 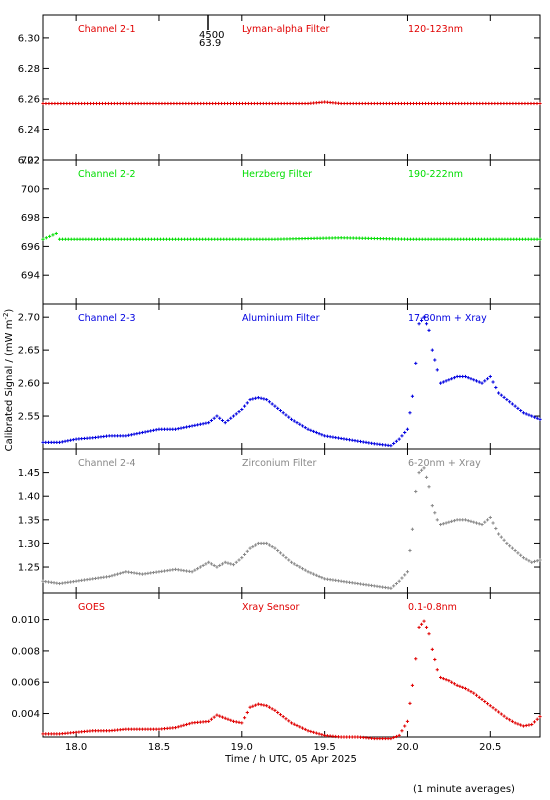 What do you see at coordinates (435, 174) in the screenshot?
I see `panel-band-label: 190-222nm` at bounding box center [435, 174].